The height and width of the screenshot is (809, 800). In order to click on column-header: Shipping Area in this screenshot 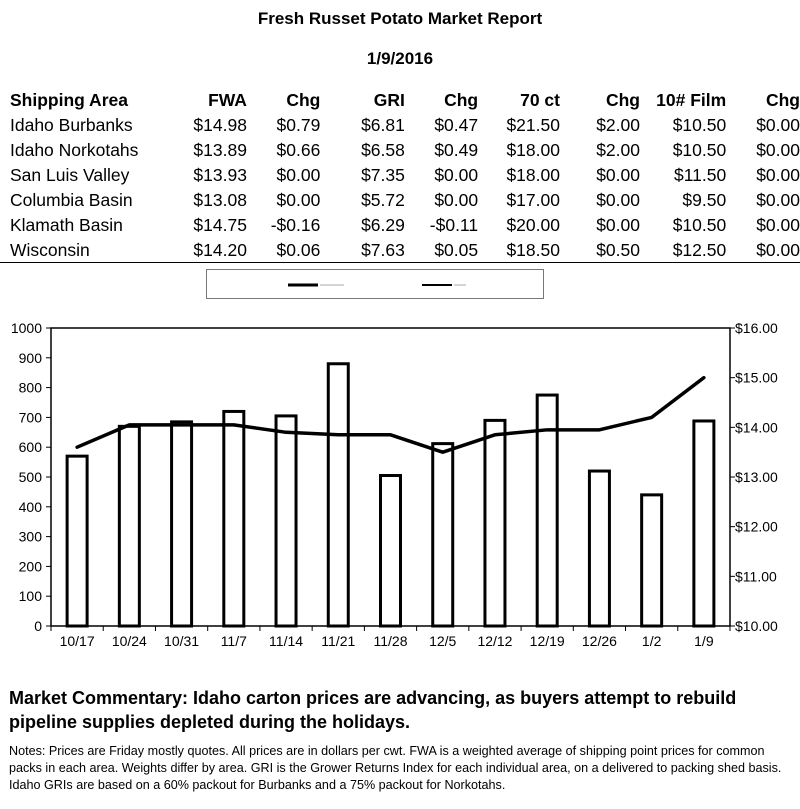, I will do `click(69, 100)`.